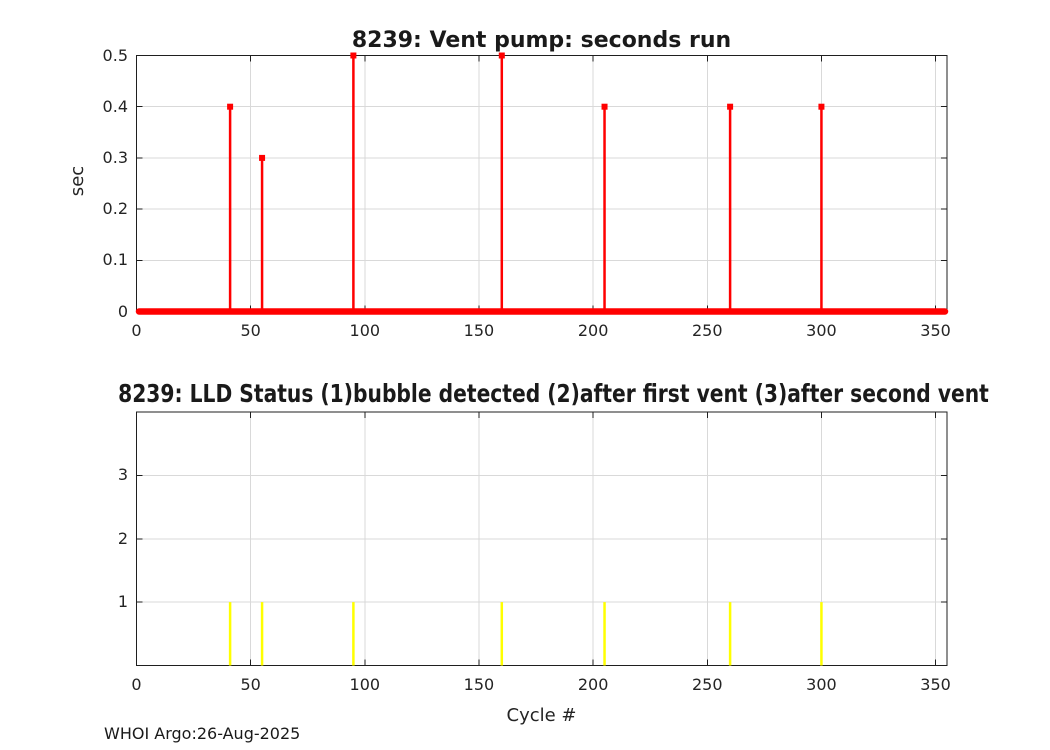  Describe the element at coordinates (115, 55) in the screenshot. I see `y-tick-label: 0.5` at that location.